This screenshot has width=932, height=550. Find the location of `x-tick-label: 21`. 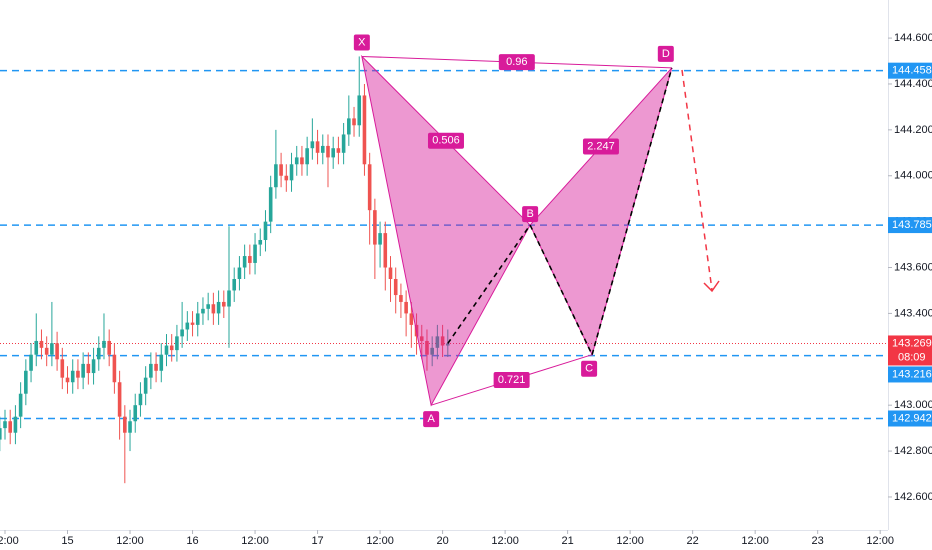

x-tick-label: 21 is located at coordinates (567, 541).